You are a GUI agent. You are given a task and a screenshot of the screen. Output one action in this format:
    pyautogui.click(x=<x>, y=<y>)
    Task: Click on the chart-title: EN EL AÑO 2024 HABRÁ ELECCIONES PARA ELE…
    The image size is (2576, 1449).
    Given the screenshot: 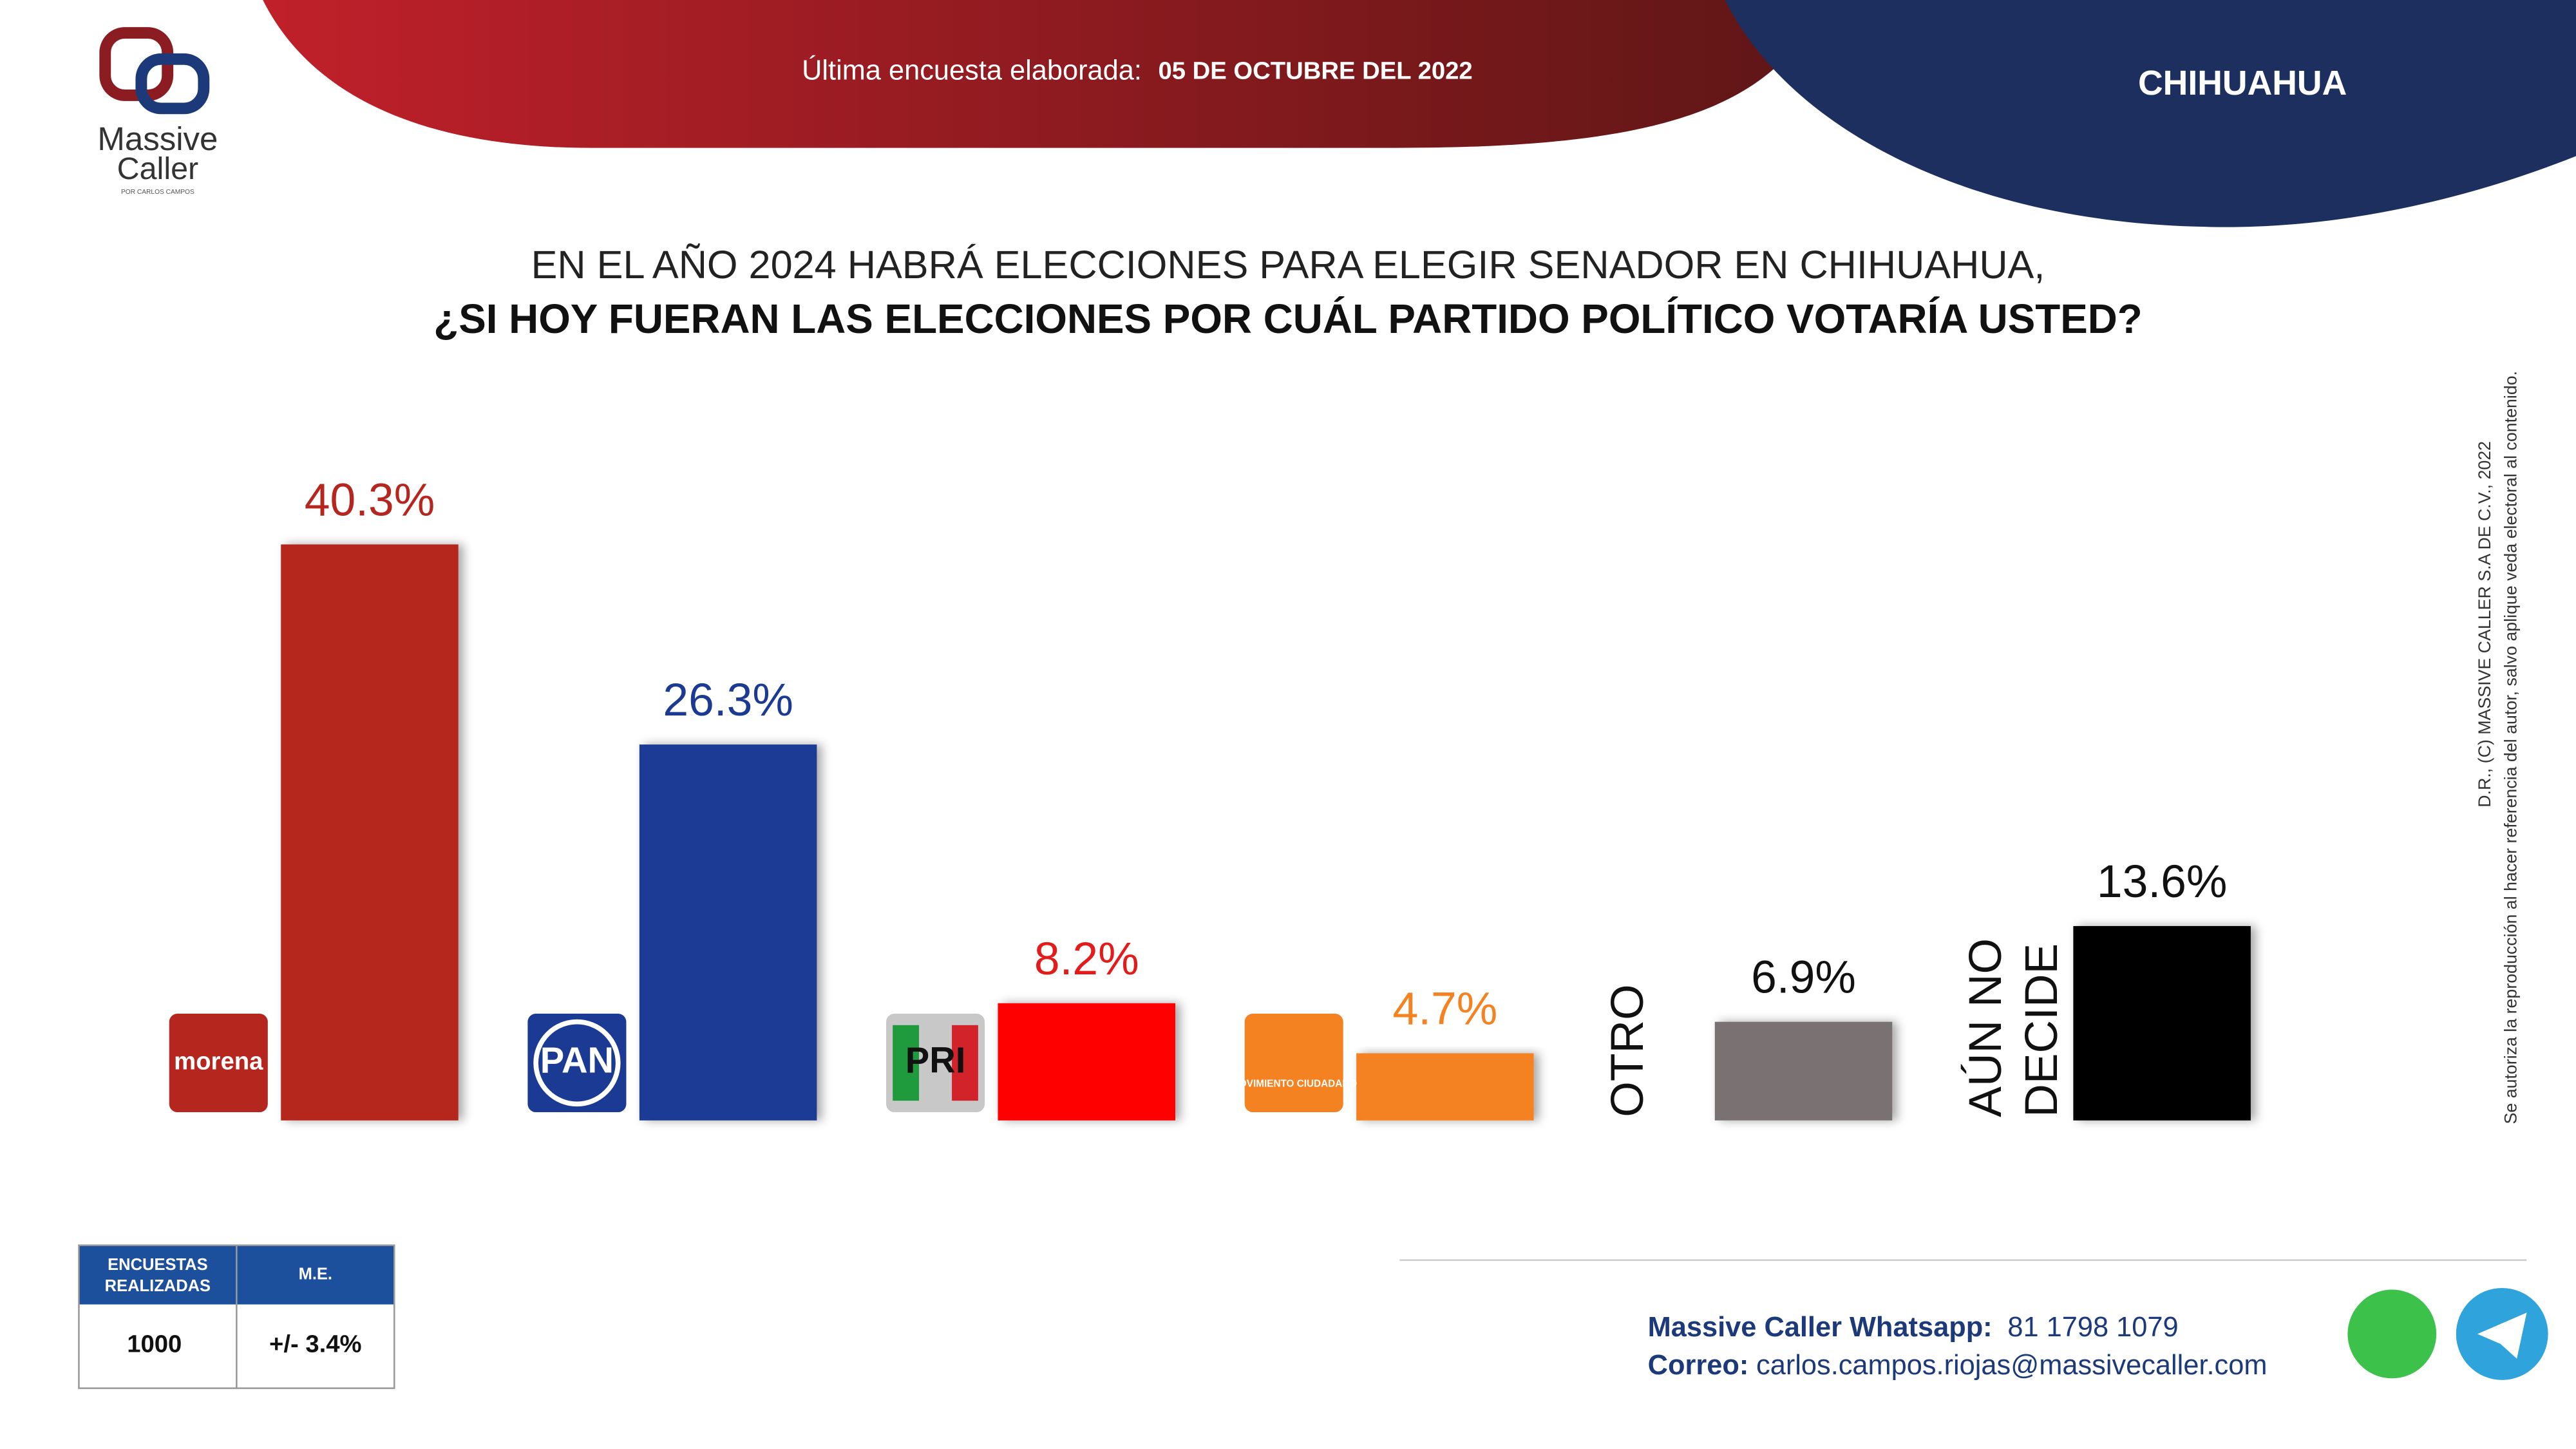 What is the action you would take?
    pyautogui.click(x=1288, y=265)
    